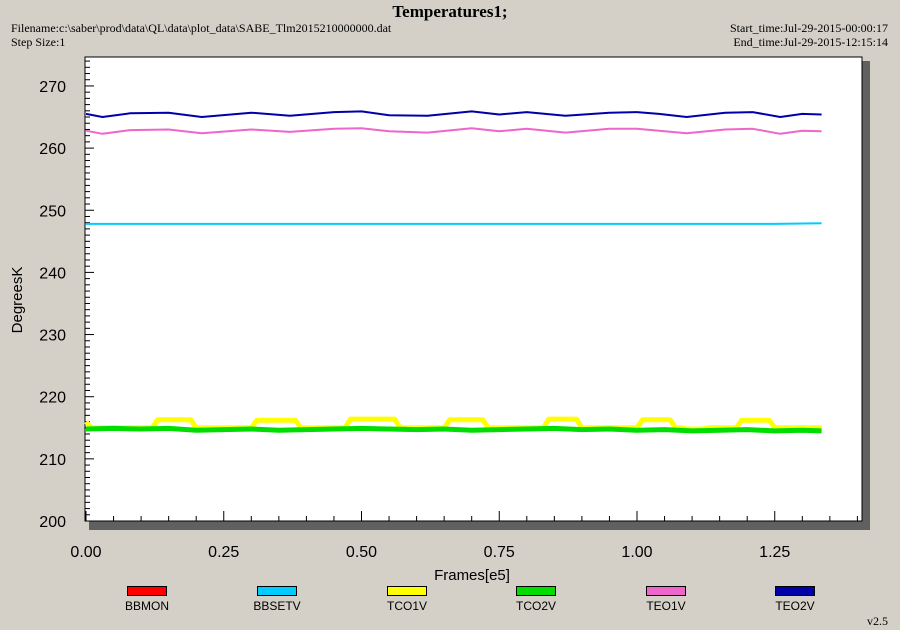  What do you see at coordinates (450, 11) in the screenshot?
I see `chart-title: Temperatures1;` at bounding box center [450, 11].